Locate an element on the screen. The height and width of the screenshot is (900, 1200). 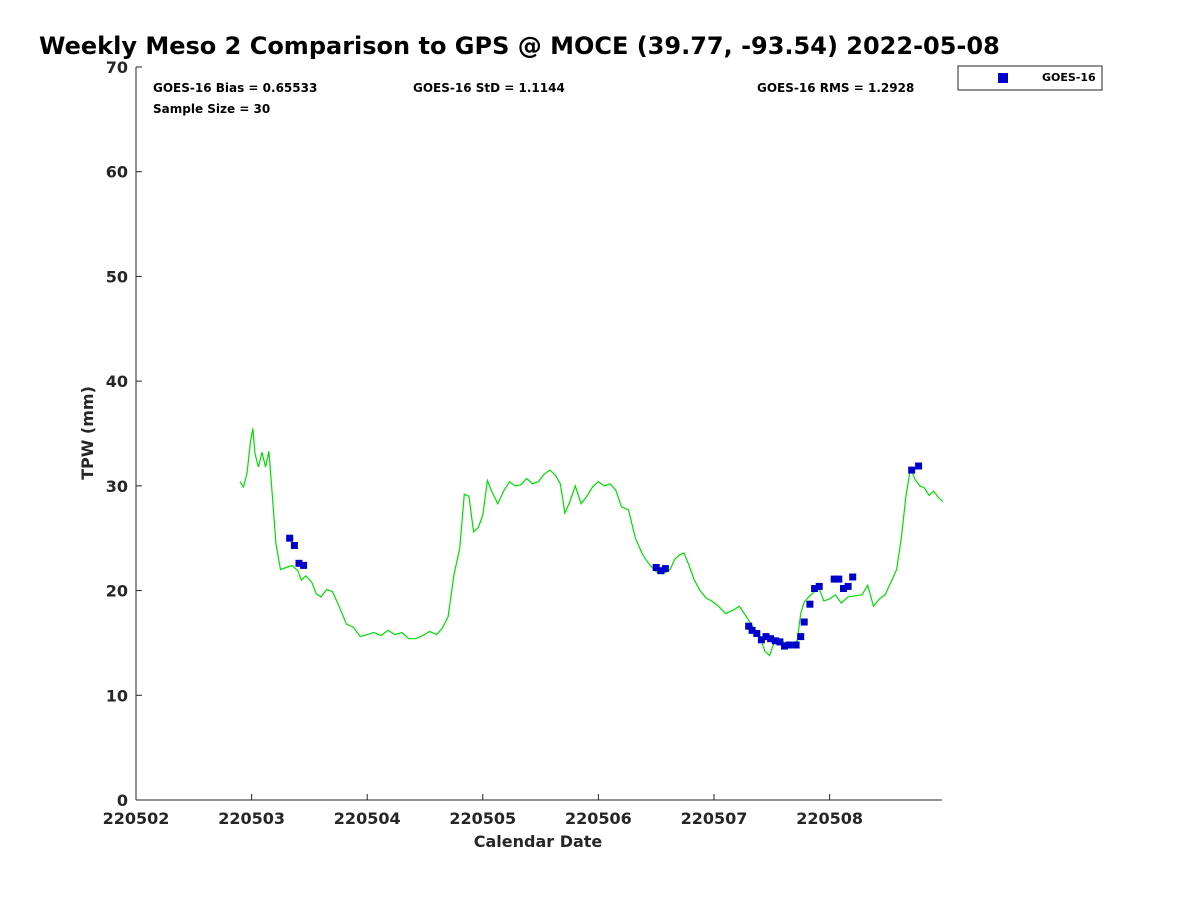
y-tick-label: 0 is located at coordinates (122, 800).